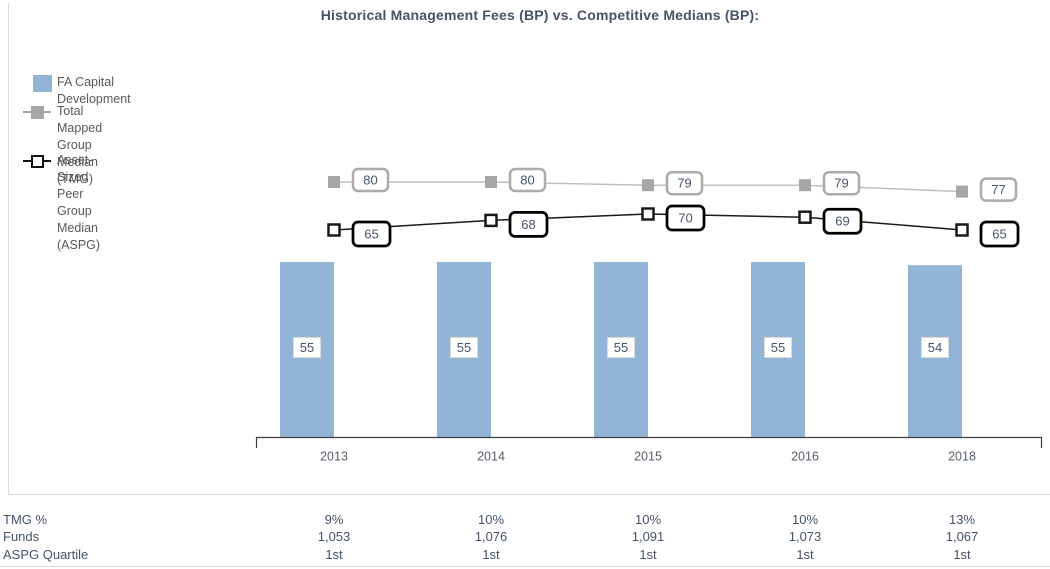 This screenshot has width=1050, height=569. Describe the element at coordinates (334, 536) in the screenshot. I see `table-cell-funds: 1,053` at that location.